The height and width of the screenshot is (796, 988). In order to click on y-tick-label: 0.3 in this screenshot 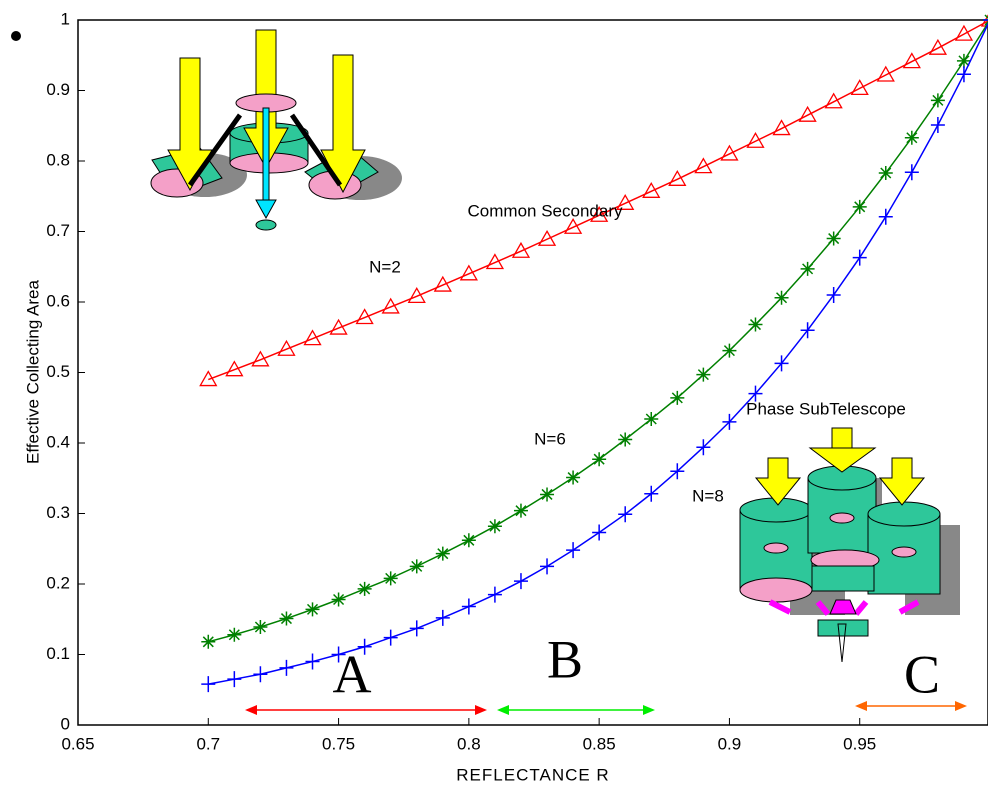, I will do `click(58, 512)`.